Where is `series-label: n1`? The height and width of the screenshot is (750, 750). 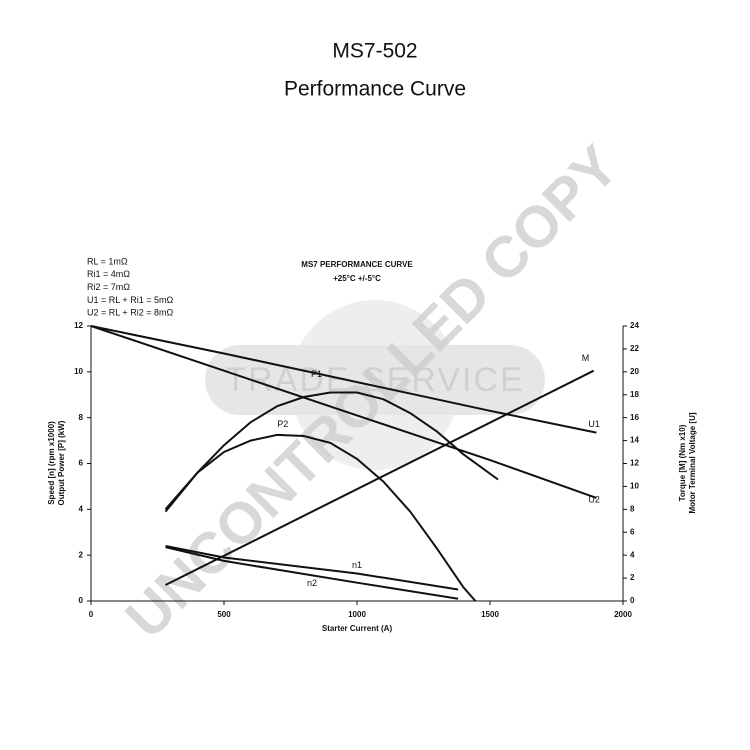
series-label: n1 is located at coordinates (357, 565).